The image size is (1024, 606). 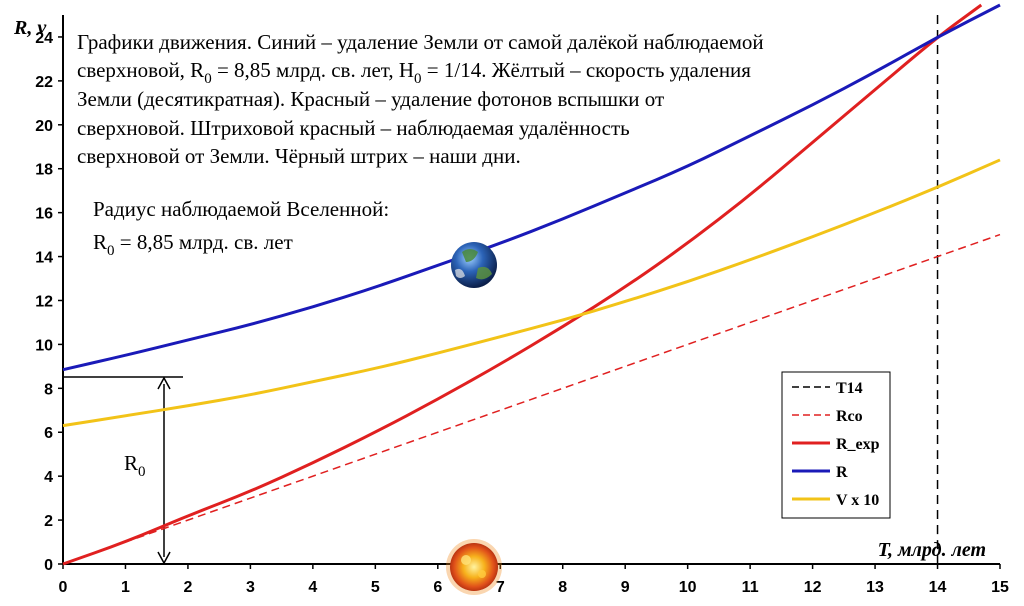 I want to click on x-tick-label: 1, so click(x=125, y=587).